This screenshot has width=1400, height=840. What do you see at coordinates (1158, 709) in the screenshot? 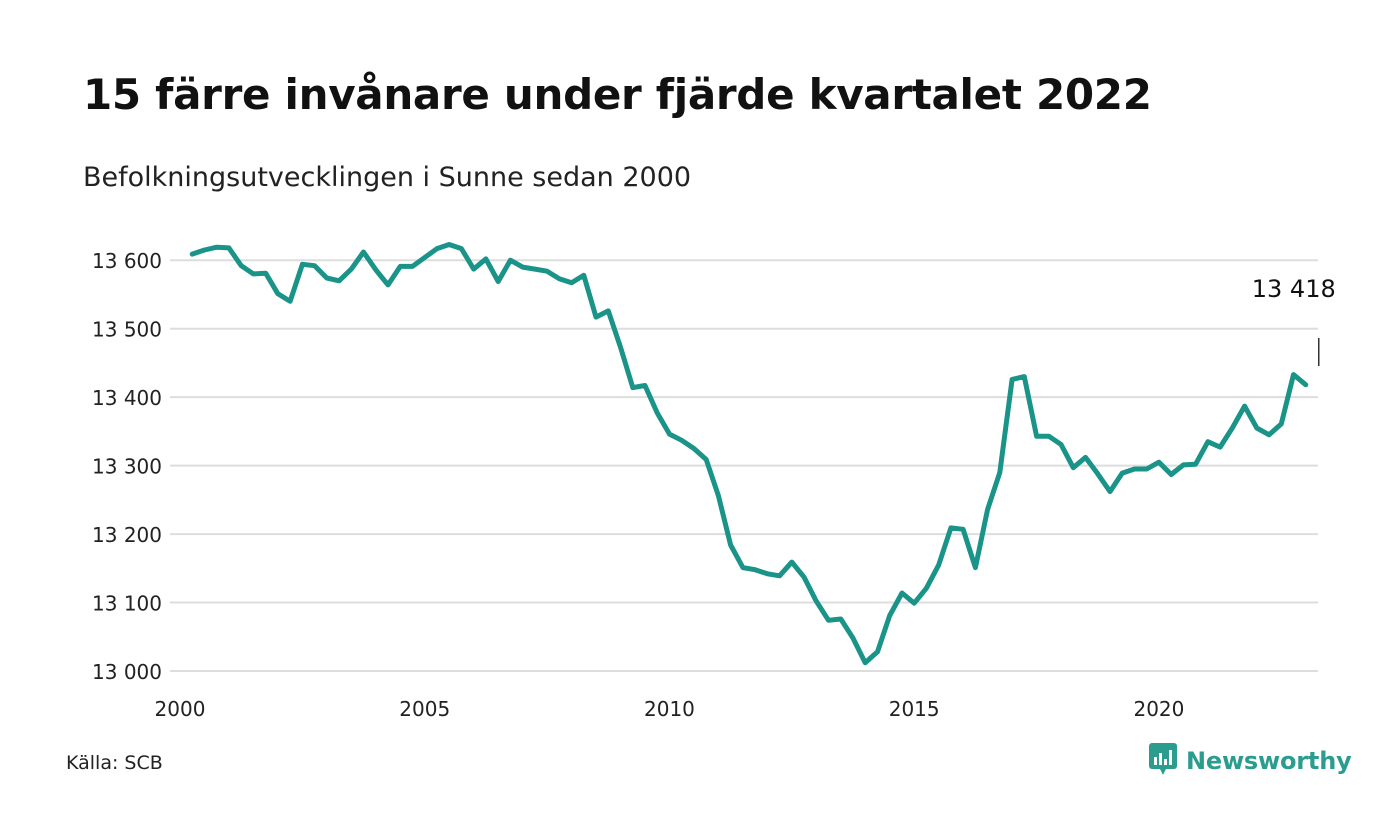
I see `x-tick-label-2020: 2020` at bounding box center [1158, 709].